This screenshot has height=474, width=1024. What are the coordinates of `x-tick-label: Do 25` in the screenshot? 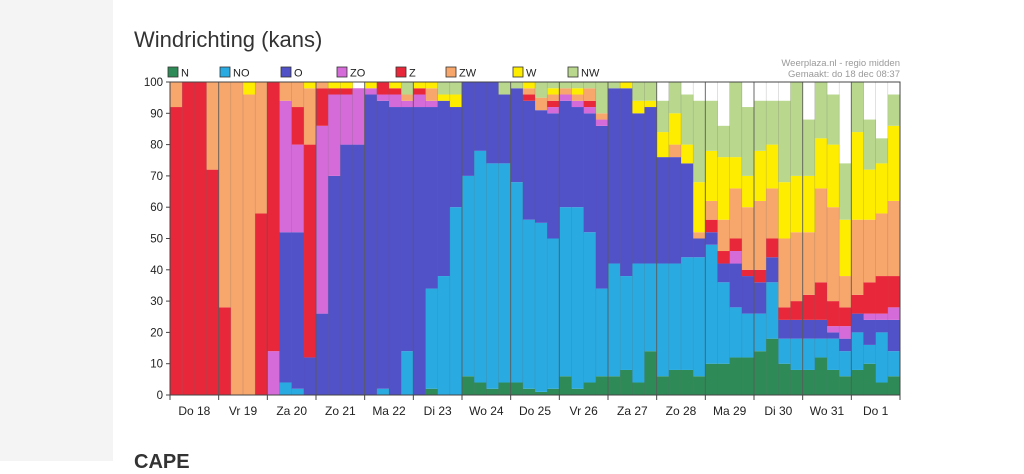 It's located at (535, 411).